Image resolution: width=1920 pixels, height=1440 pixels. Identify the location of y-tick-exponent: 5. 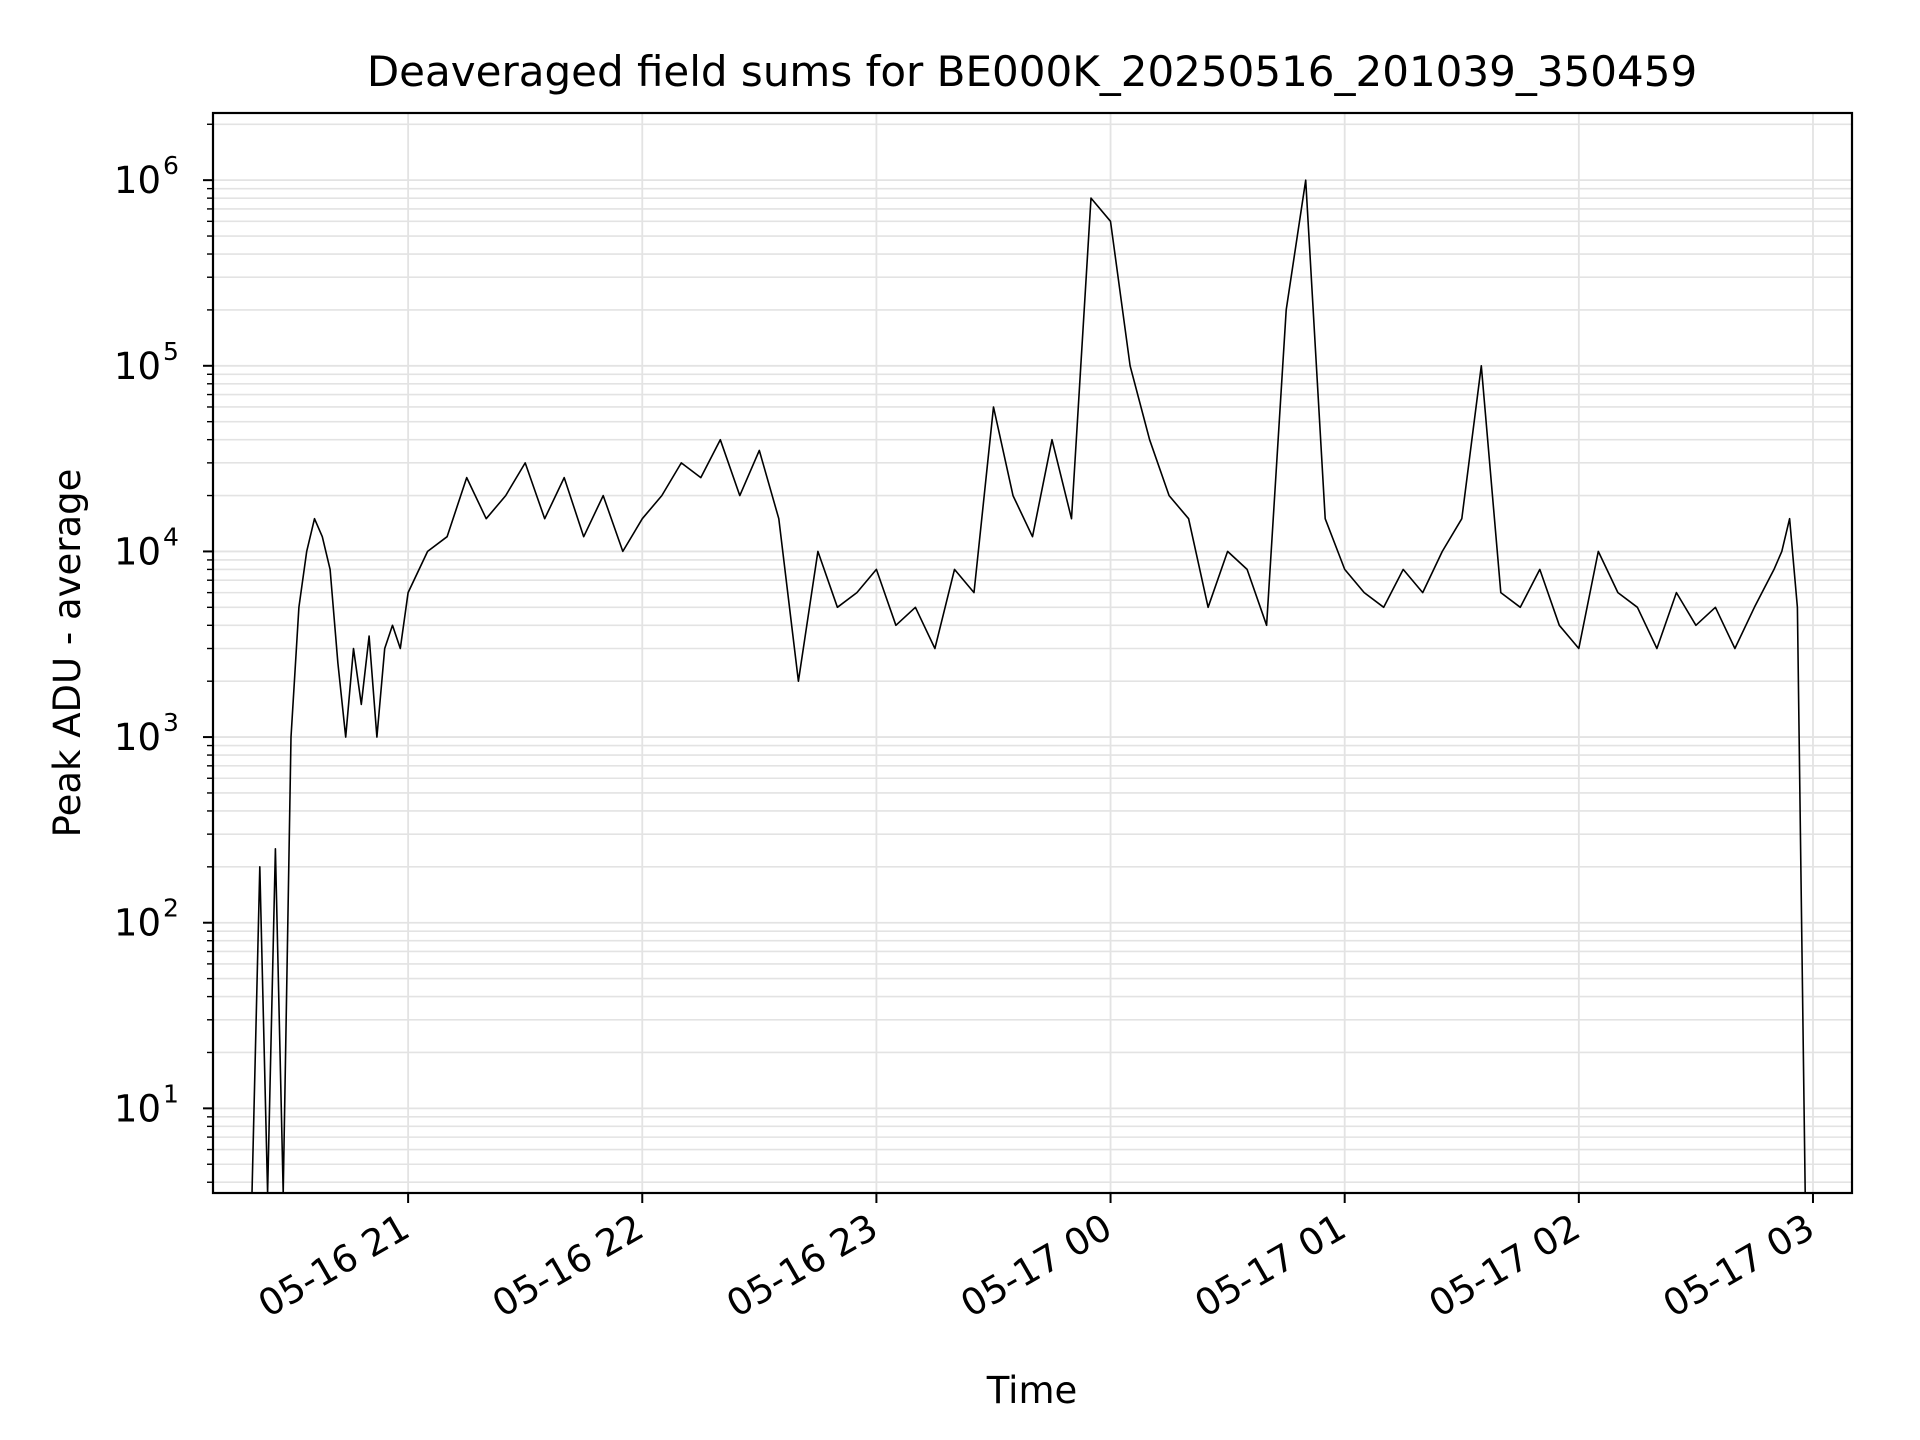
(171, 351).